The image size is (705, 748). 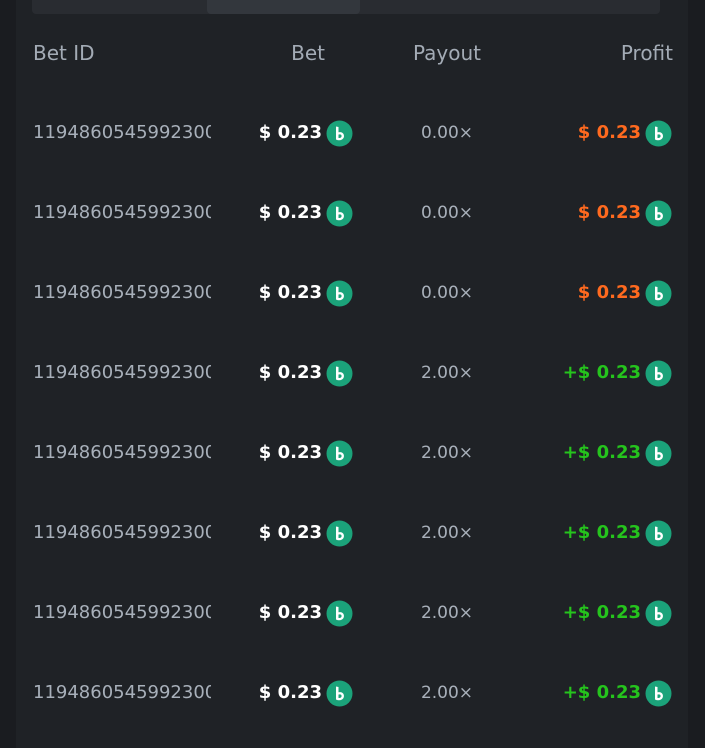 I want to click on tab-bar, so click(x=346, y=7).